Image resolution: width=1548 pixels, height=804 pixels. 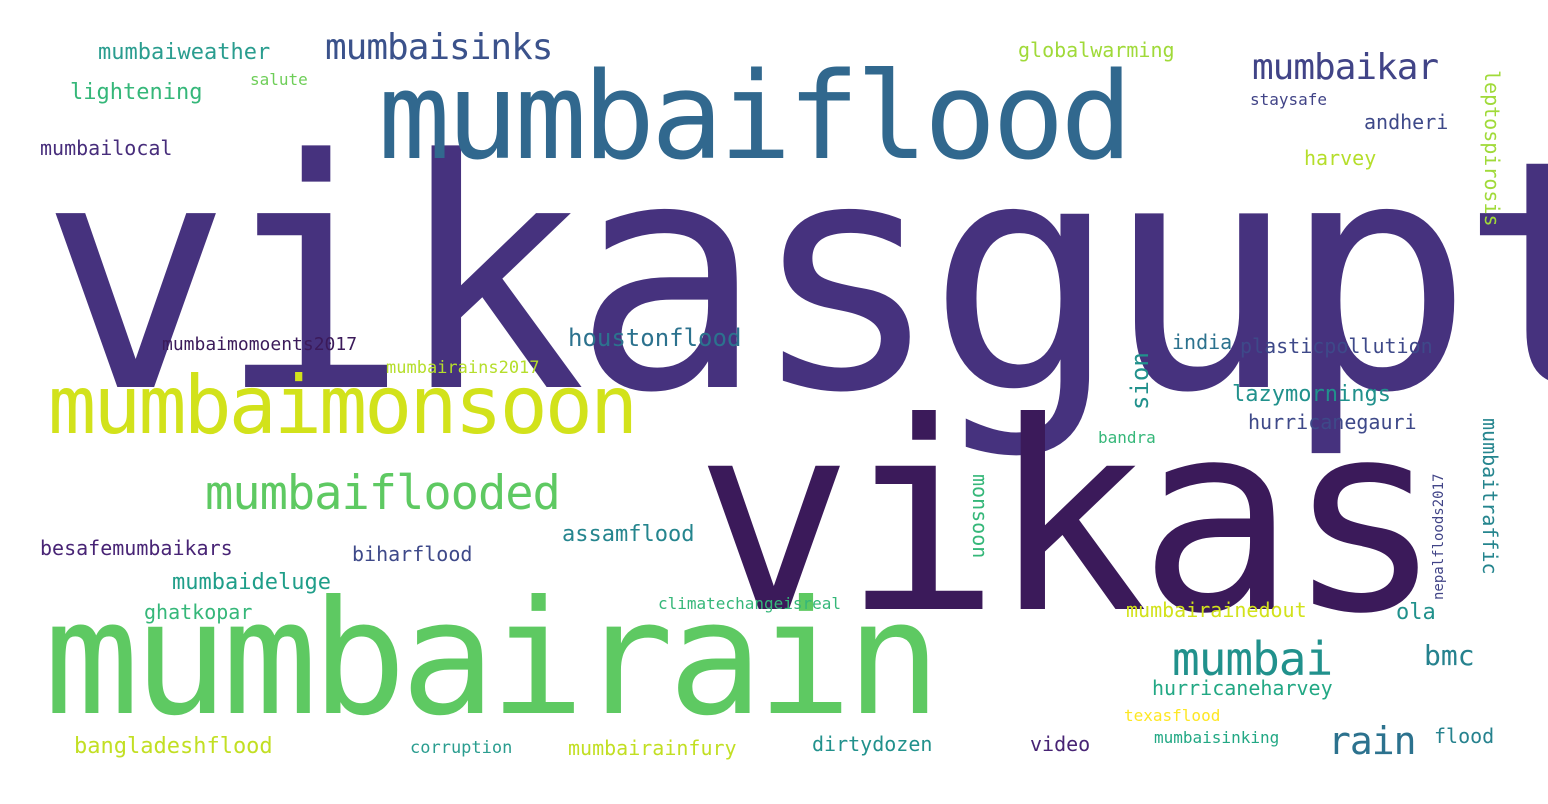 I want to click on word-bandra: bandra, so click(x=1127, y=437).